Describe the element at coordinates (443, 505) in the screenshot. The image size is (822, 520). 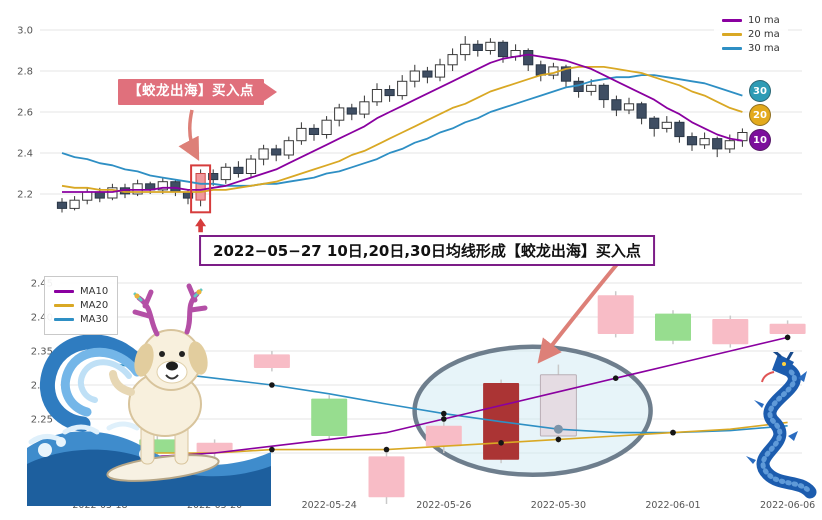
I see `svg-text: 2022-05-26` at that location.